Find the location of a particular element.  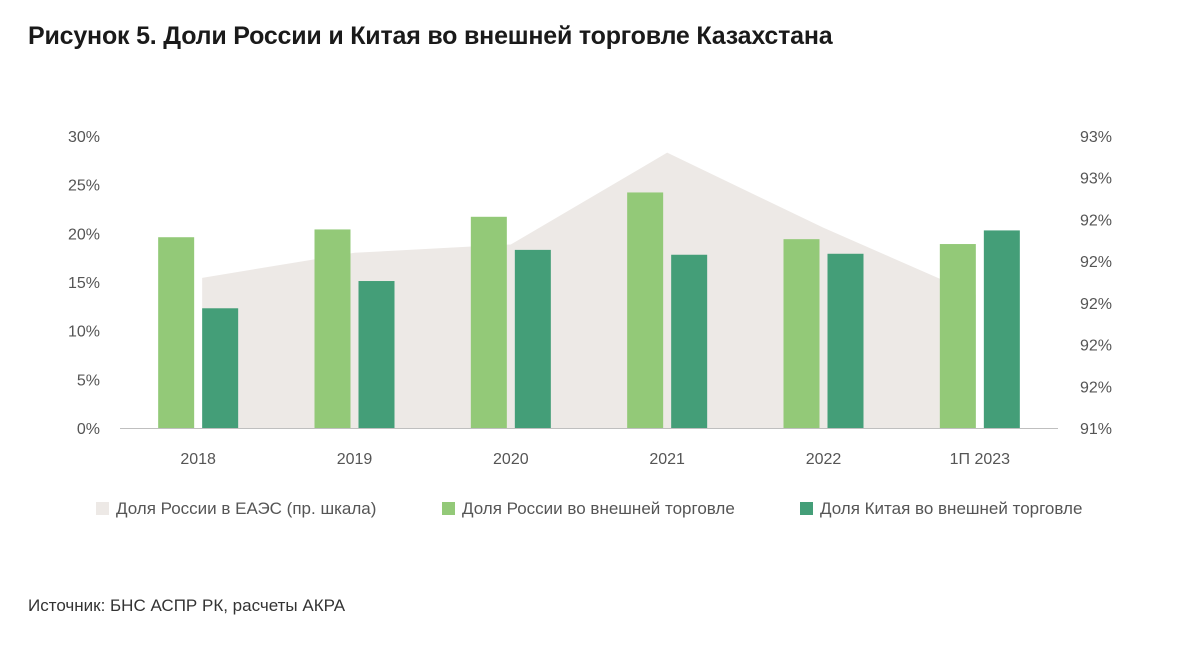

x-tick-label: 2019 is located at coordinates (355, 459).